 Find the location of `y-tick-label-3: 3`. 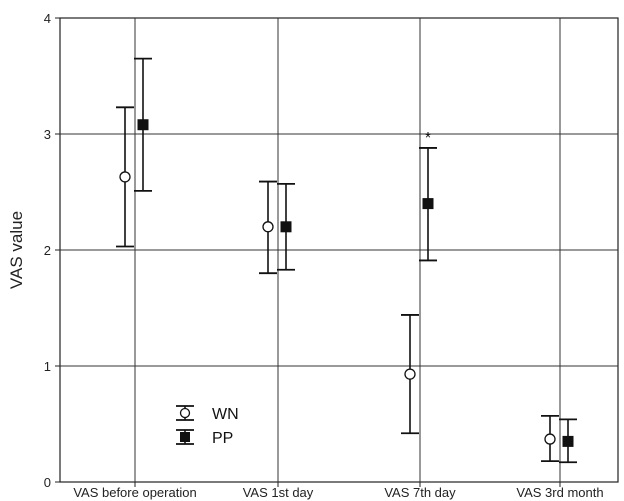

y-tick-label-3: 3 is located at coordinates (47, 134).